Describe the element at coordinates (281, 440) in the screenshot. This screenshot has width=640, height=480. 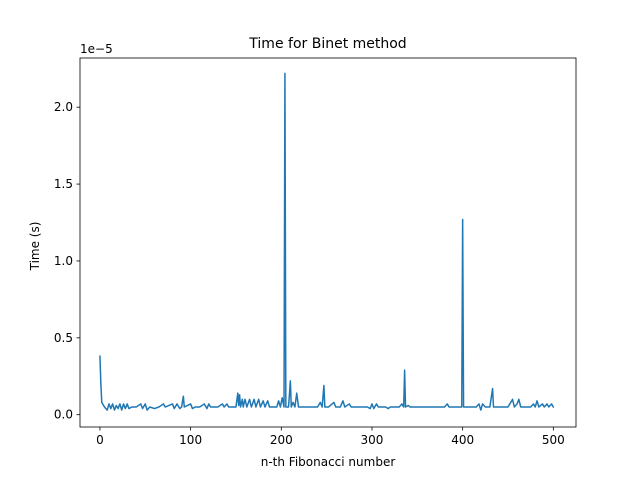
I see `x-tick-label-2: 200` at that location.